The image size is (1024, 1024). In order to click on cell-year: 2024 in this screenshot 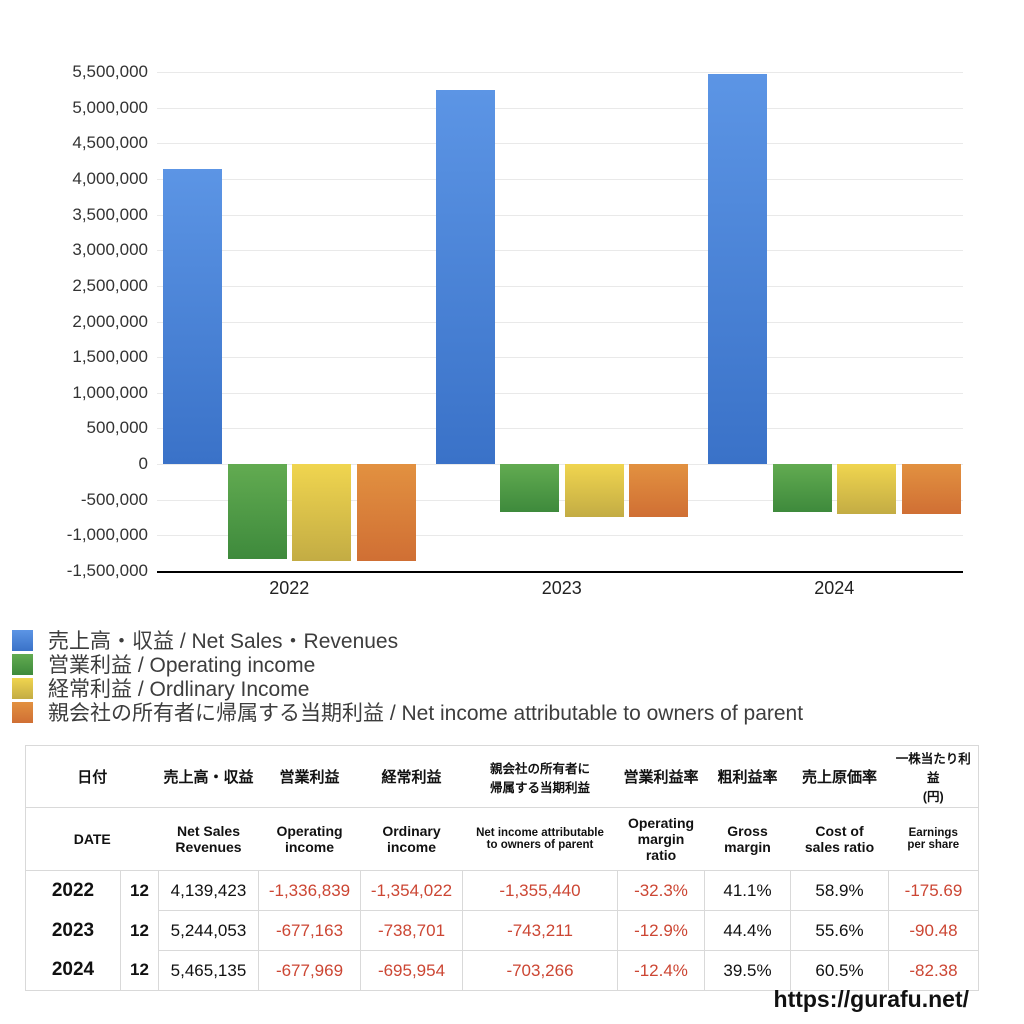, I will do `click(73, 970)`.